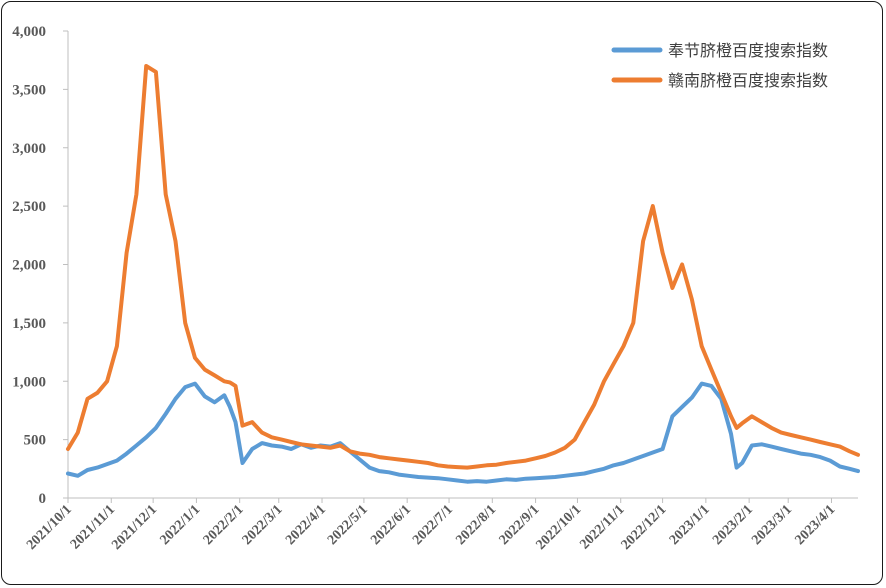 The height and width of the screenshot is (588, 886). I want to click on x-tick-label: 2022/3/1, so click(263, 525).